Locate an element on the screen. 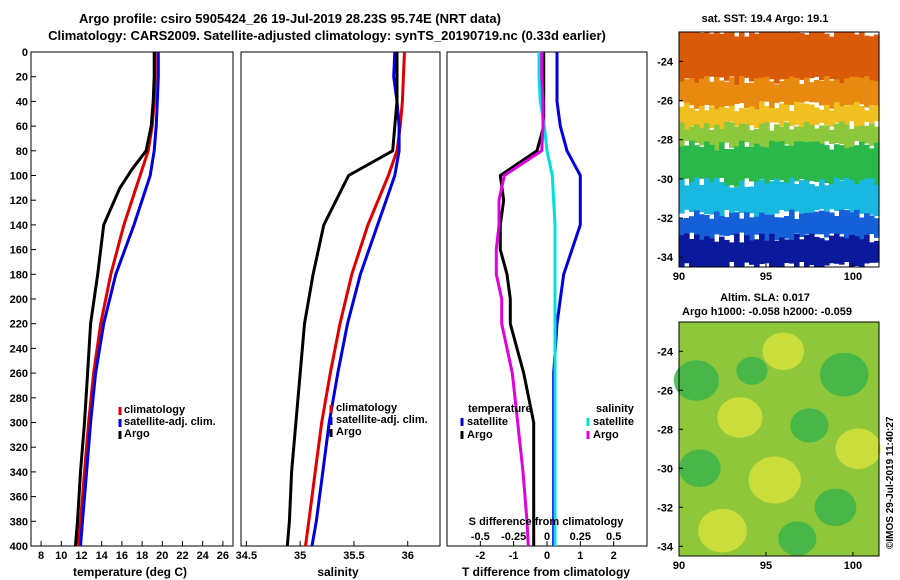 The image size is (900, 580). series-line-argo is located at coordinates (342, 299).